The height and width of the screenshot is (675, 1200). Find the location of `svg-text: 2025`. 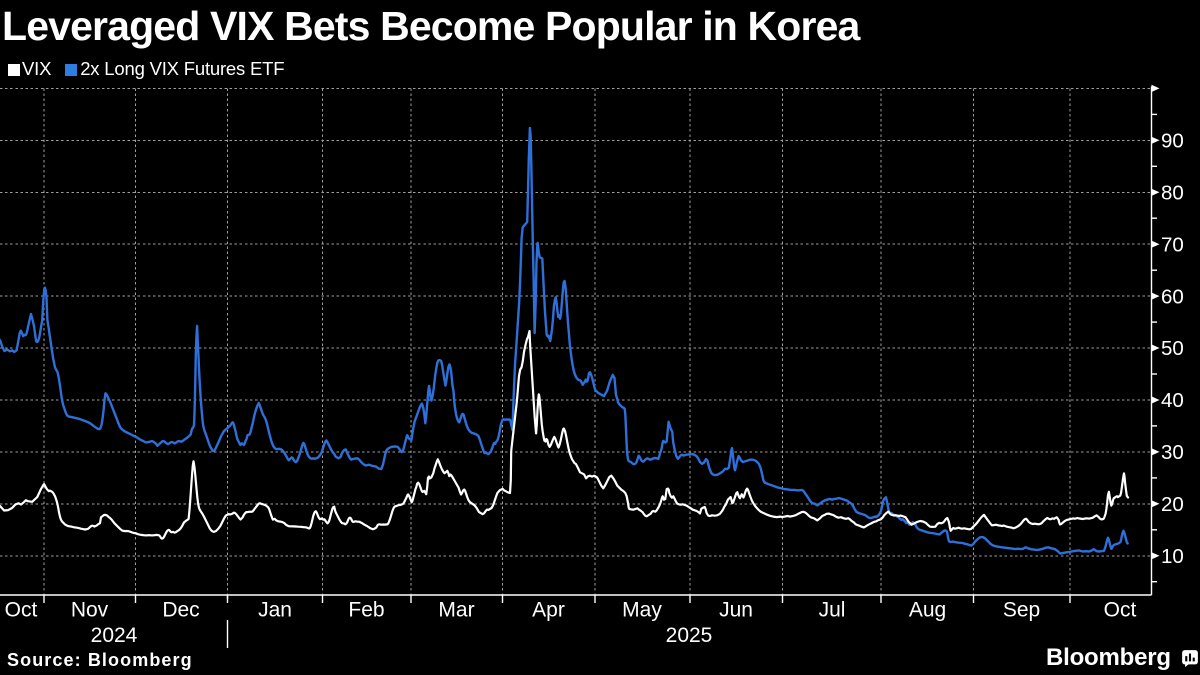

svg-text: 2025 is located at coordinates (689, 635).